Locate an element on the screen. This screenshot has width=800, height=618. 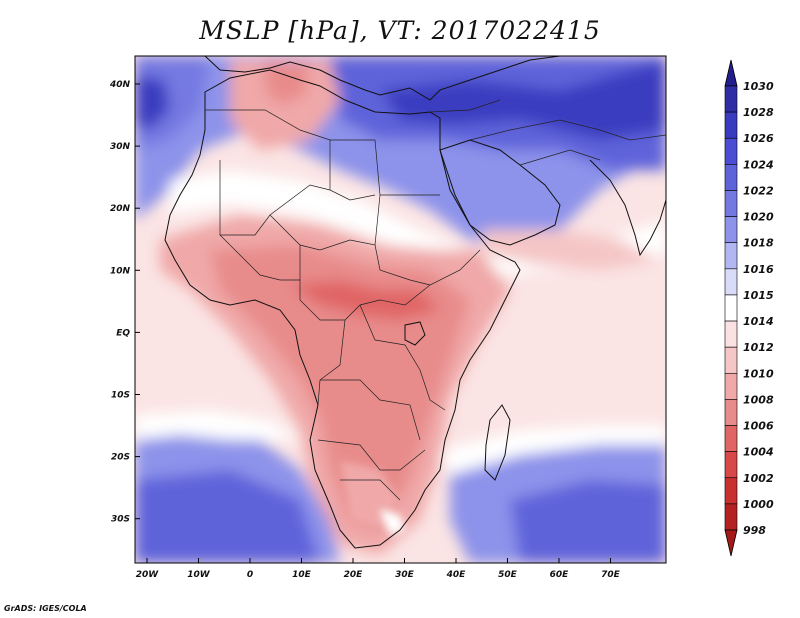
colorbar-level-label: 1010 is located at coordinates (758, 373).